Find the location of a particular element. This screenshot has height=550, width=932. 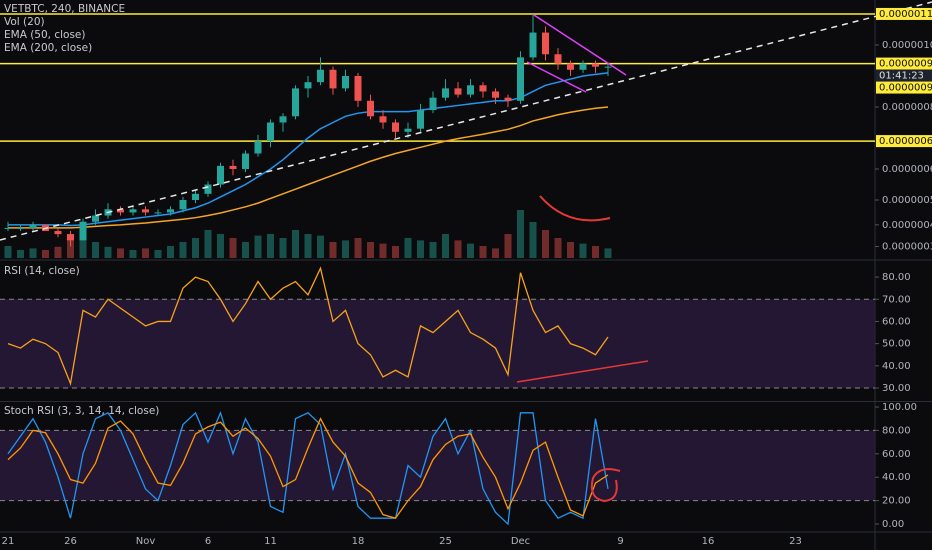

level-tag: 0.00000094 is located at coordinates (905, 64).